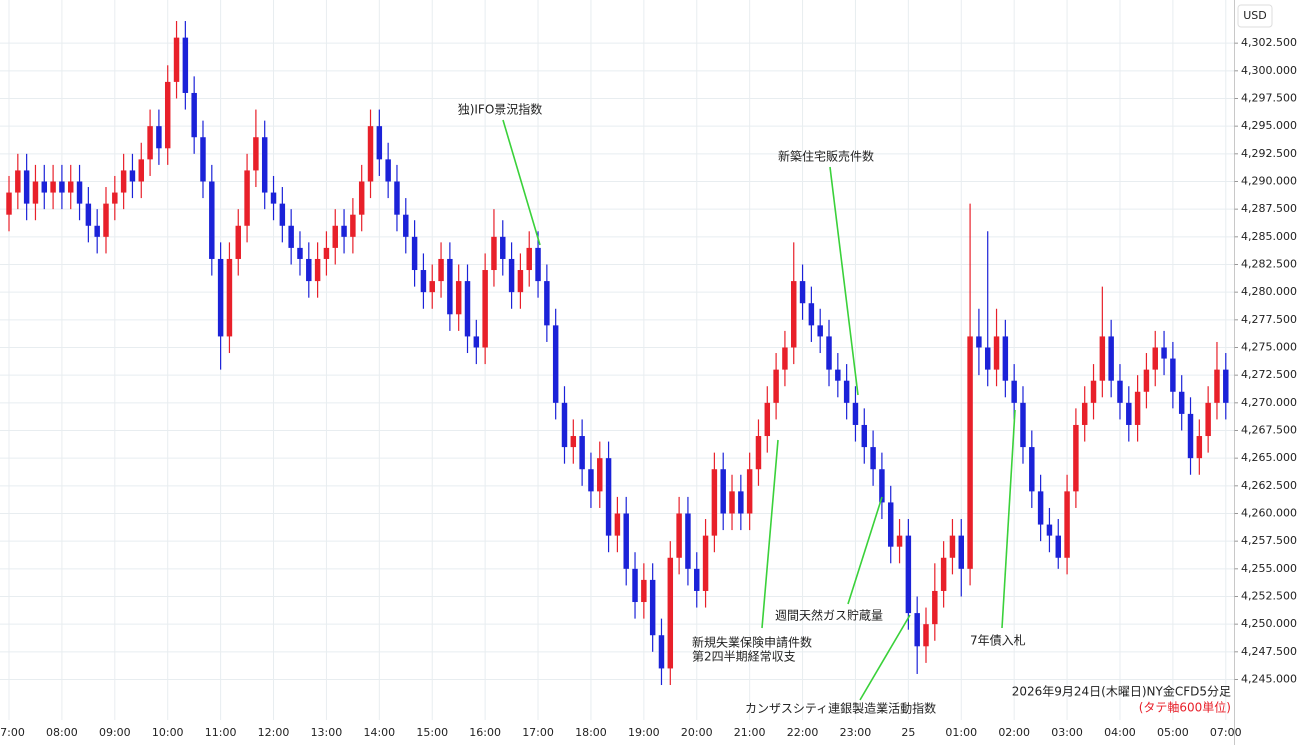 This screenshot has width=1300, height=745. Describe the element at coordinates (12, 732) in the screenshot. I see `x-tick-label: 07:00` at that location.